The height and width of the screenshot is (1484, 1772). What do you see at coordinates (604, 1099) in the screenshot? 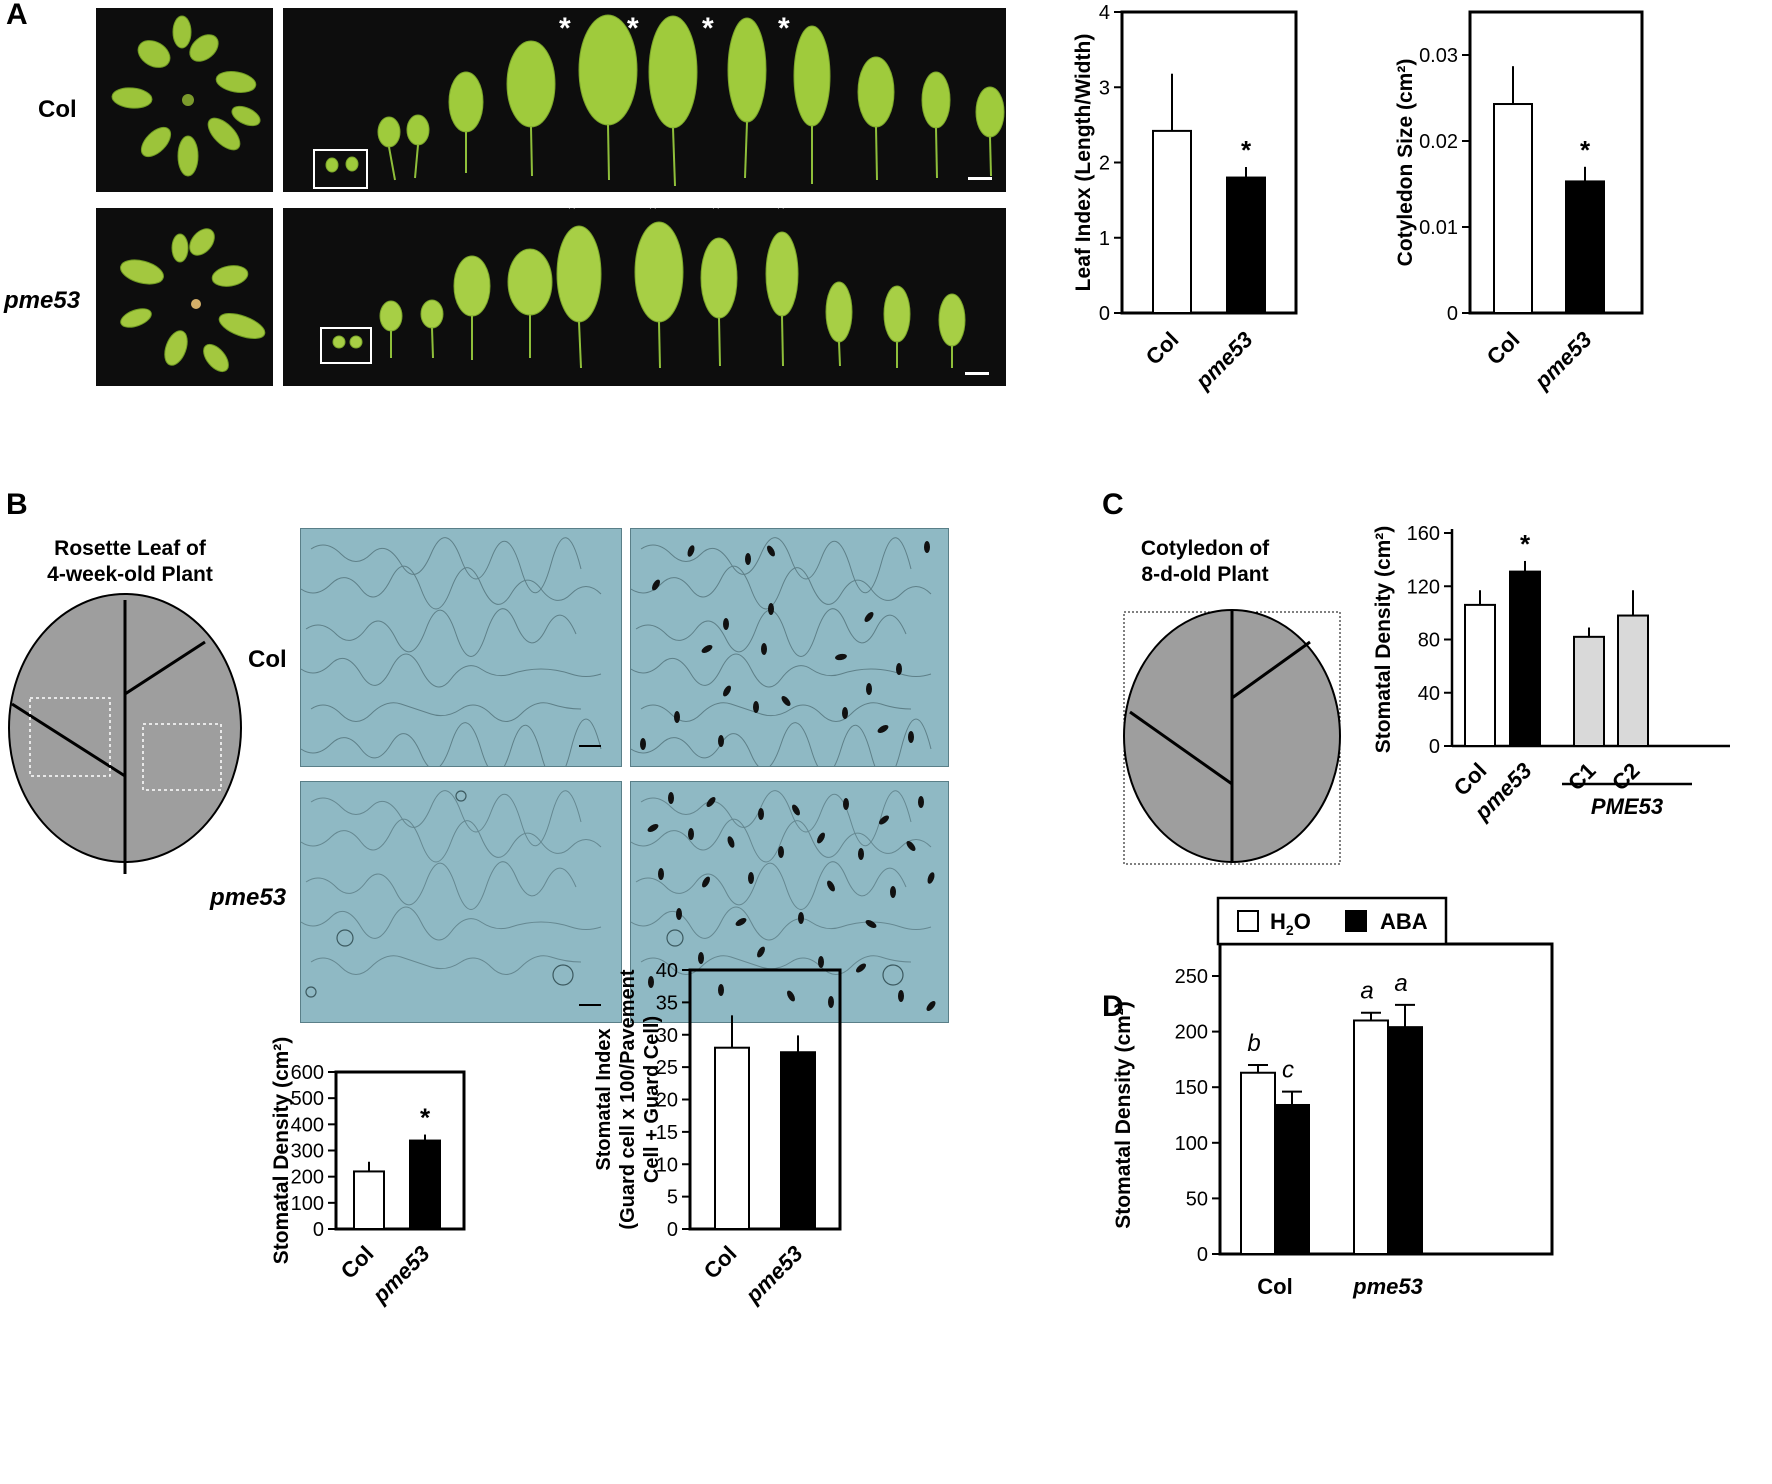
I see `y-axis-label: Stomatal Index` at bounding box center [604, 1099].